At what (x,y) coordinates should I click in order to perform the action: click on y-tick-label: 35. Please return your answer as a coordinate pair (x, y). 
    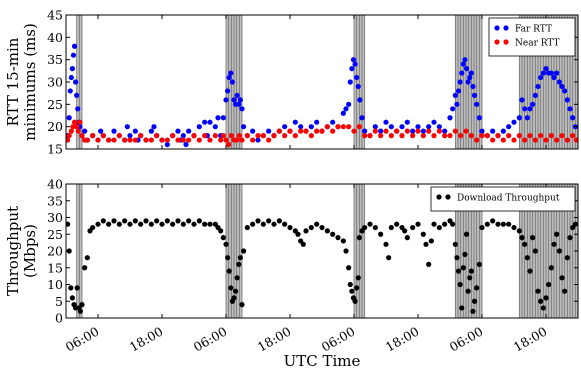
    Looking at the image, I should click on (55, 200).